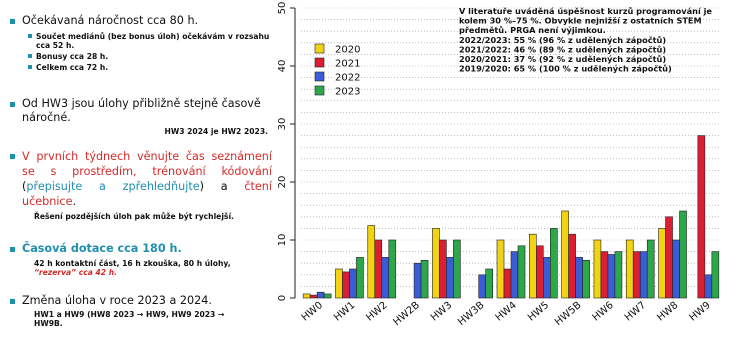  Describe the element at coordinates (457, 269) in the screenshot. I see `bar-2023-hw3` at that location.